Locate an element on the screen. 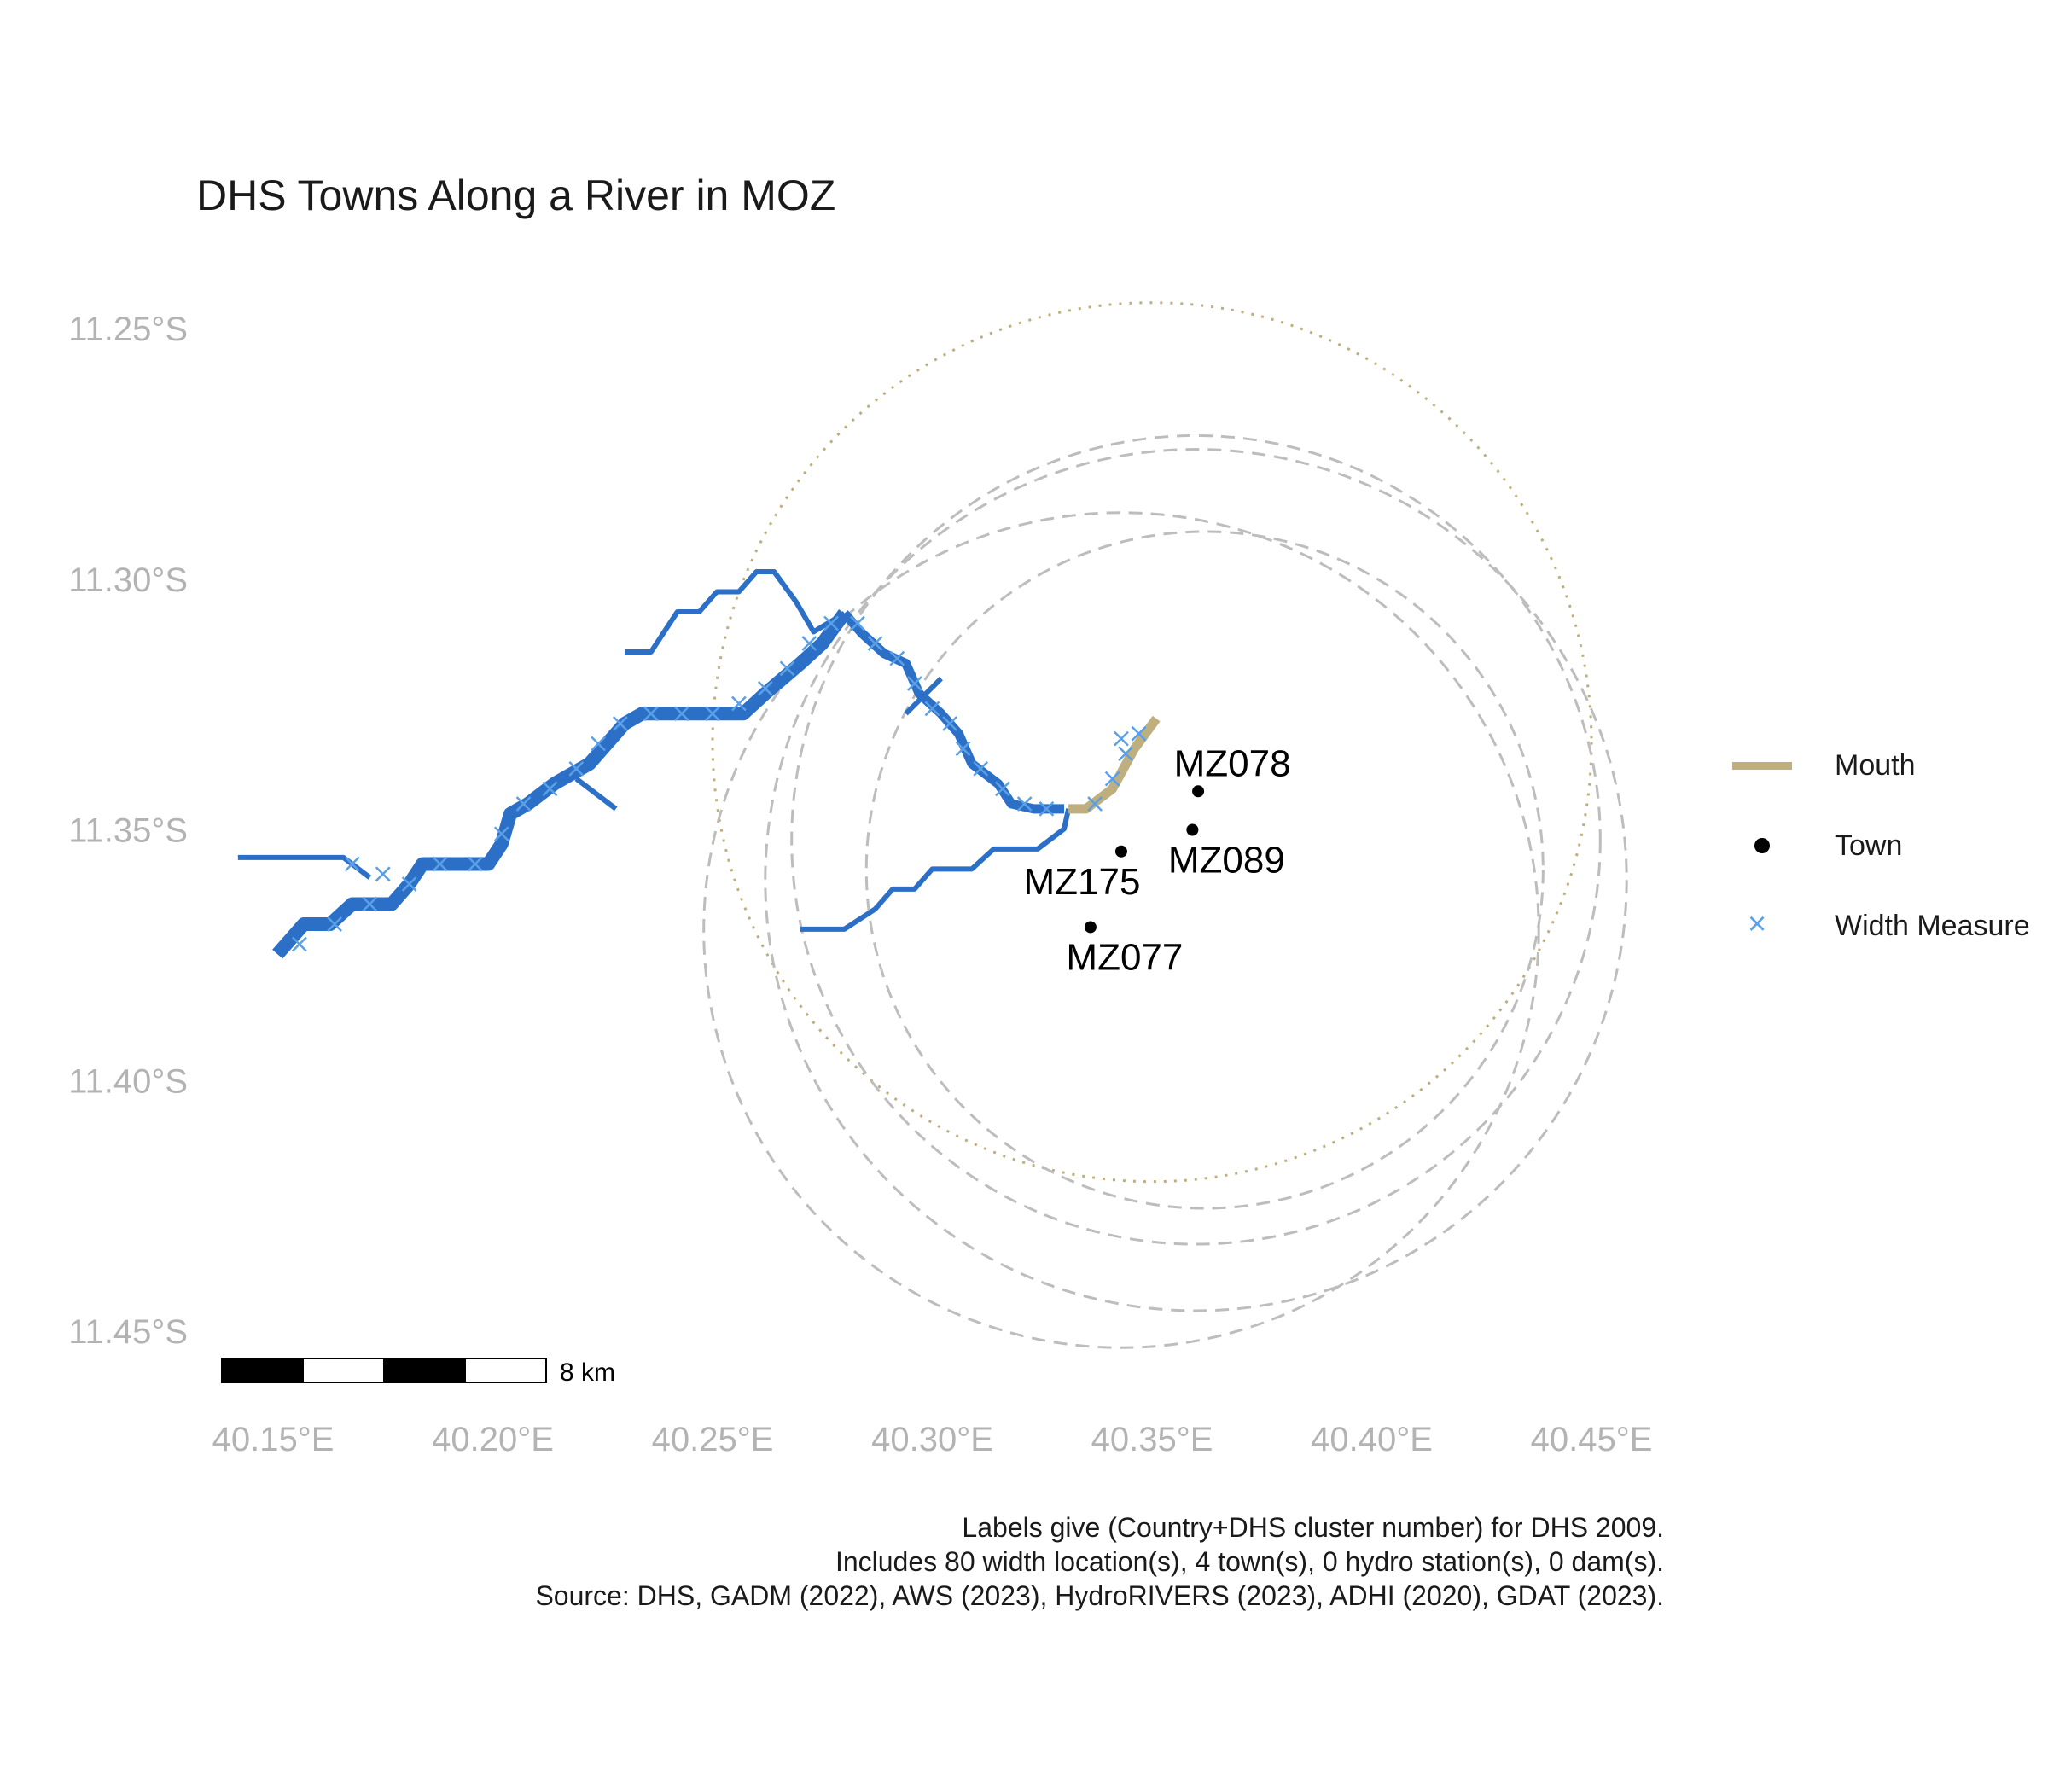 Image resolution: width=2048 pixels, height=1792 pixels. y-tick-label-2: 11.30°S is located at coordinates (128, 580).